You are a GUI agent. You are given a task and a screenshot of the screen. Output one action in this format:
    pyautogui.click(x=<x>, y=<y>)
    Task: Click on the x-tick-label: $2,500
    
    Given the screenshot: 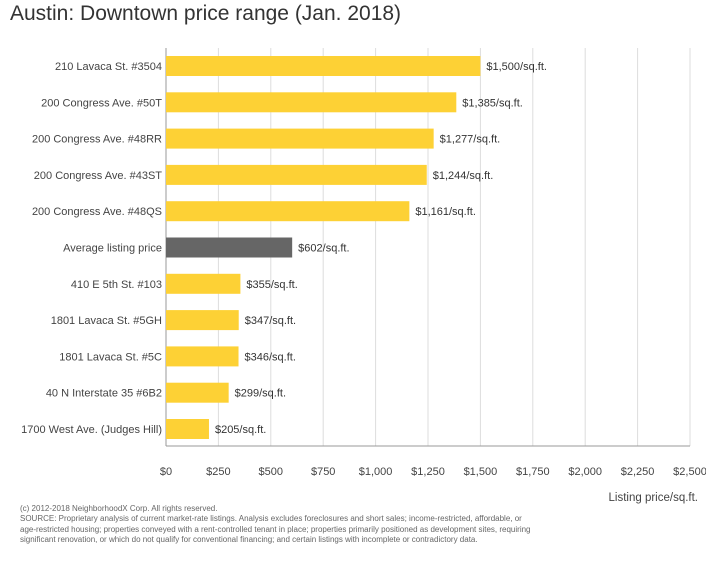 What is the action you would take?
    pyautogui.click(x=689, y=472)
    